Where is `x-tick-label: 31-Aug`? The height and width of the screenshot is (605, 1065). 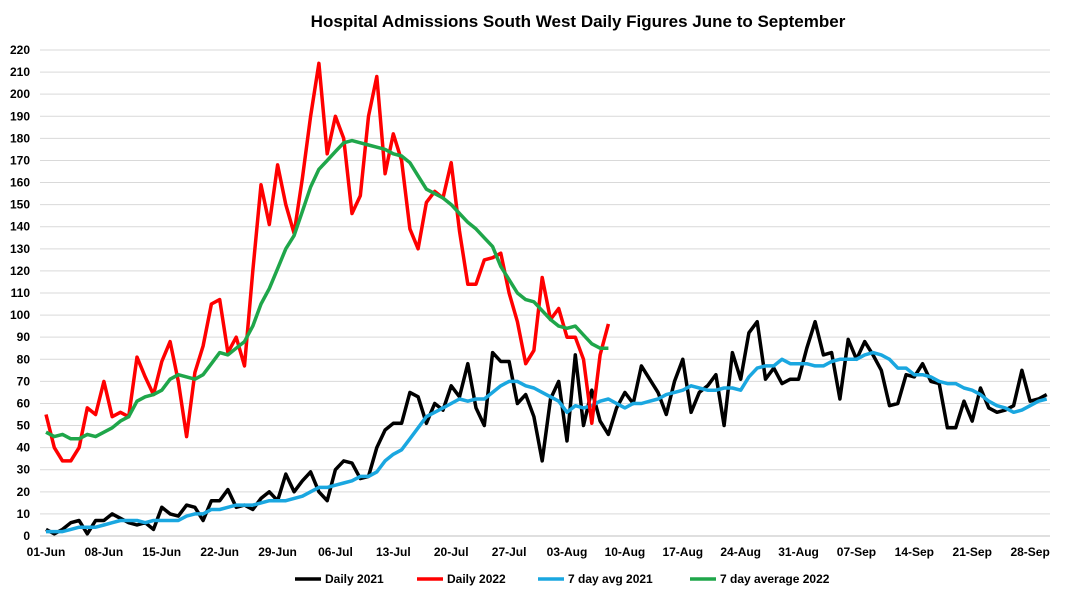 x-tick-label: 31-Aug is located at coordinates (798, 552).